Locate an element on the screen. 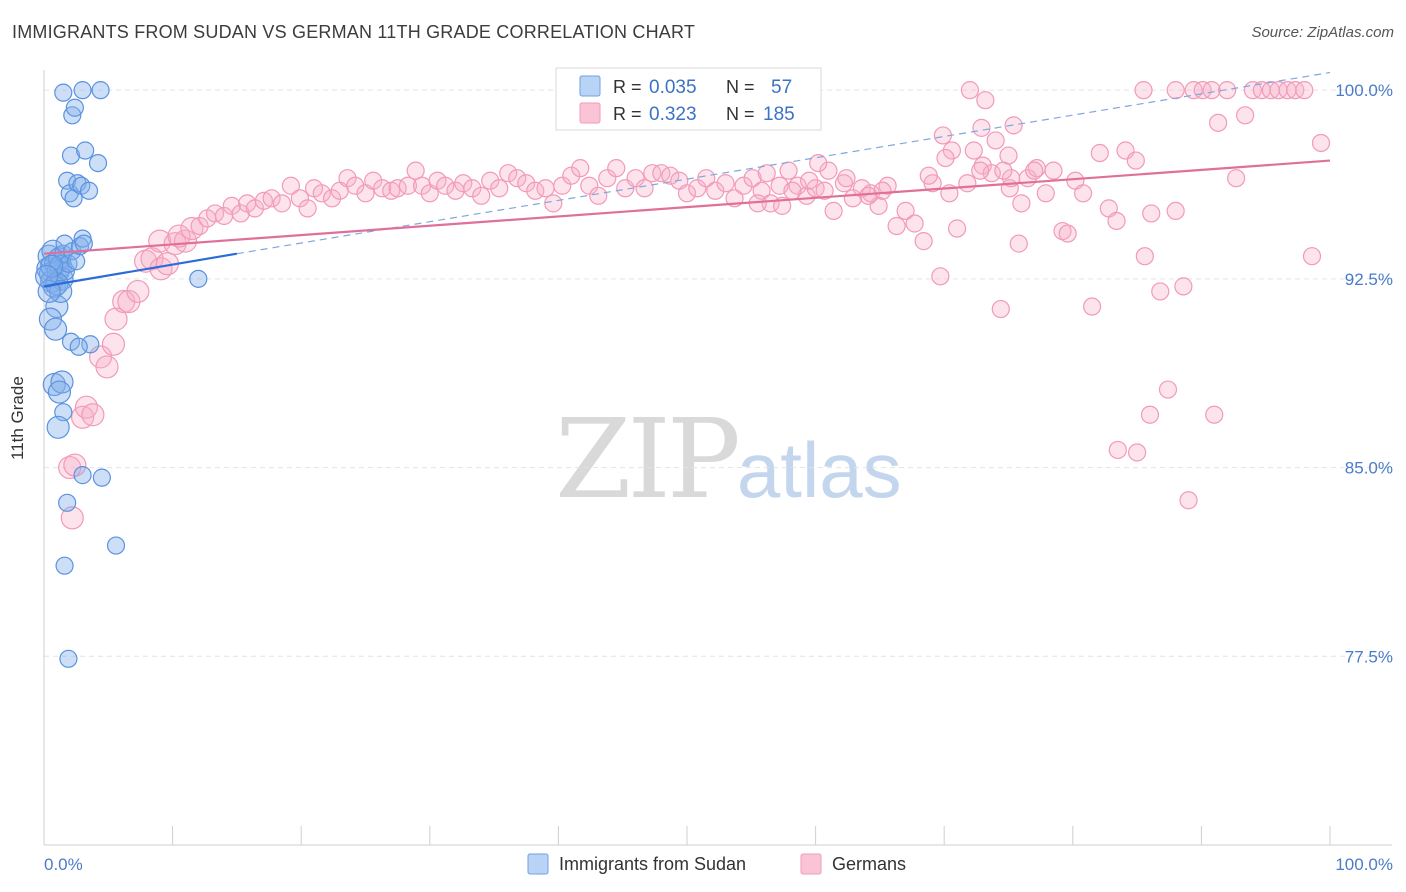  y-tick-label: 92.5% is located at coordinates (1369, 279).